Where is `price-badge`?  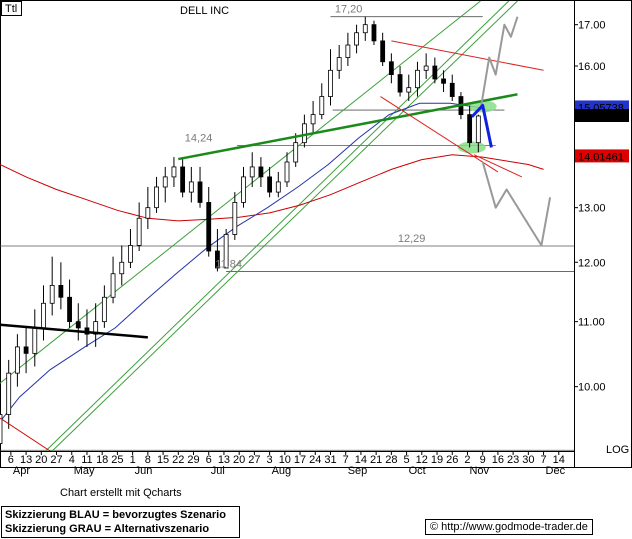 price-badge is located at coordinates (602, 156).